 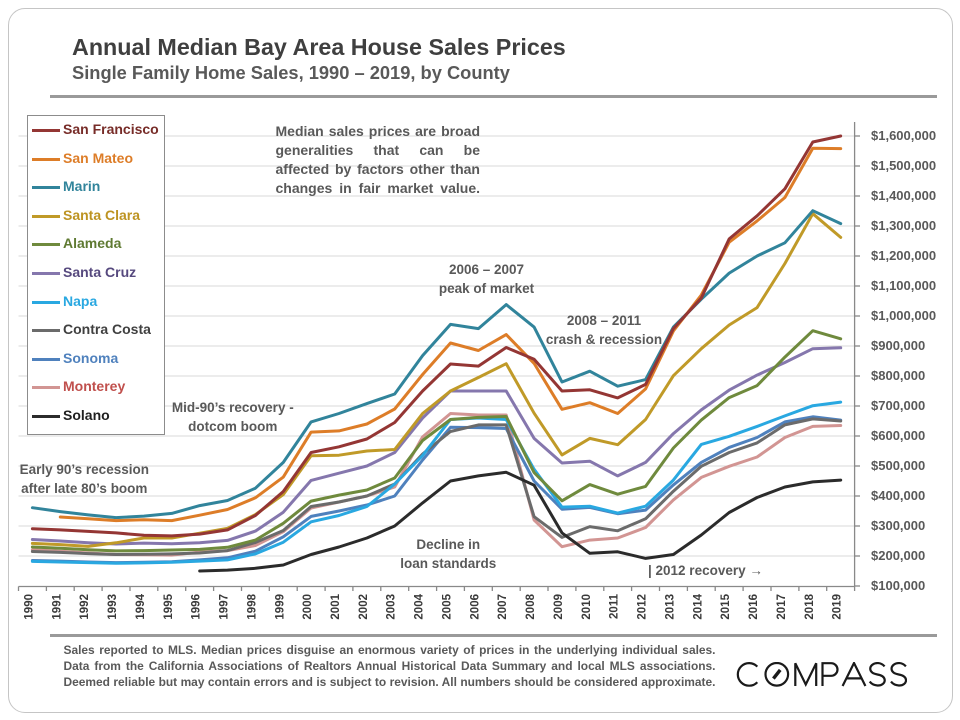 I want to click on svg-text: 2003, so click(x=392, y=607).